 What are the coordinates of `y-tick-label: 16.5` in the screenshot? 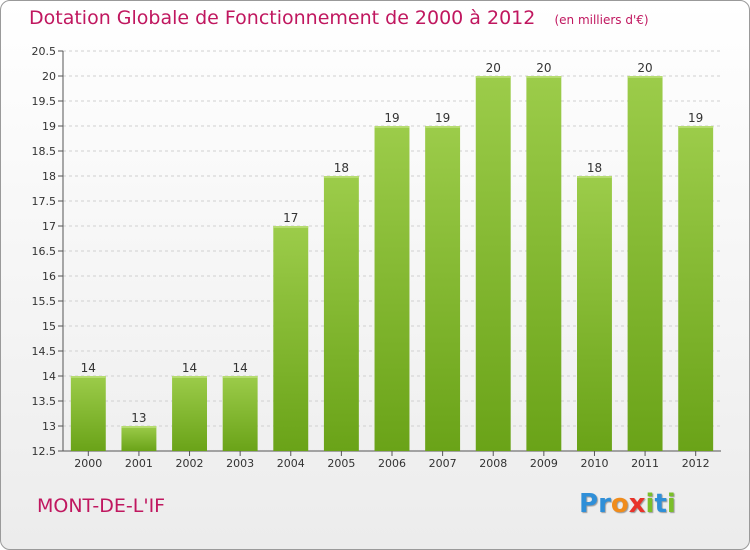 It's located at (44, 251).